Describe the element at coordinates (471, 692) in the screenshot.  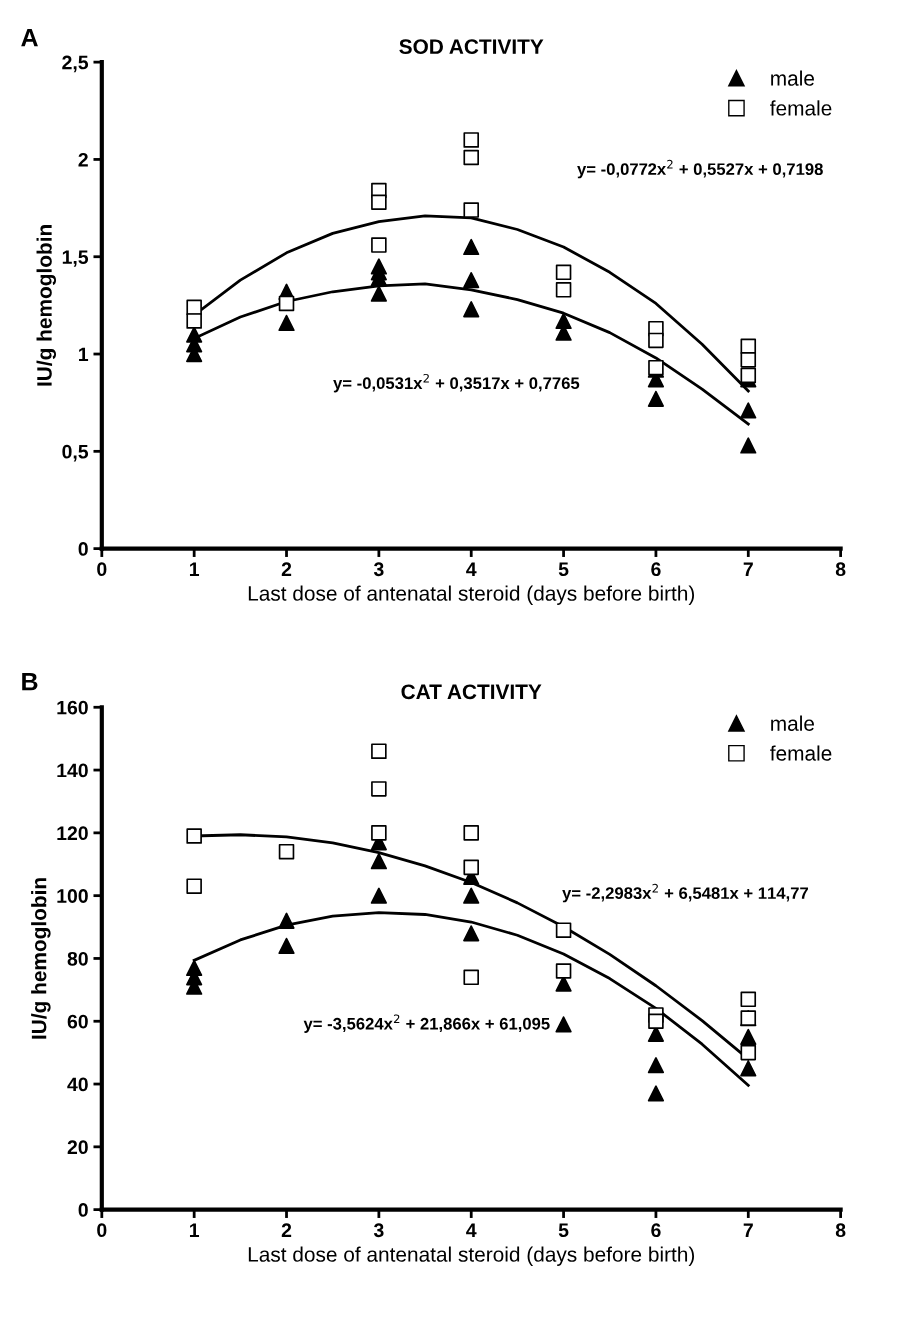
I see `chart-title: CAT ACTIVITY` at that location.